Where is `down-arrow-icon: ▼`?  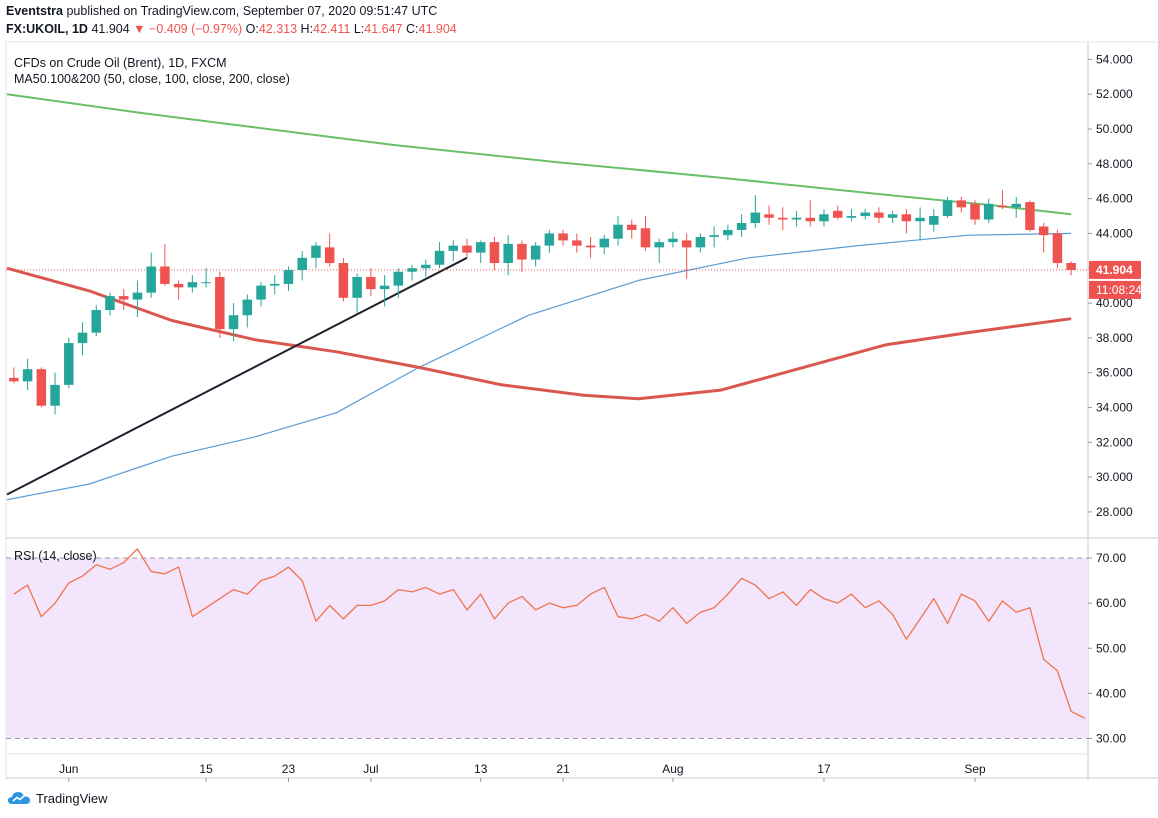 down-arrow-icon: ▼ is located at coordinates (139, 29).